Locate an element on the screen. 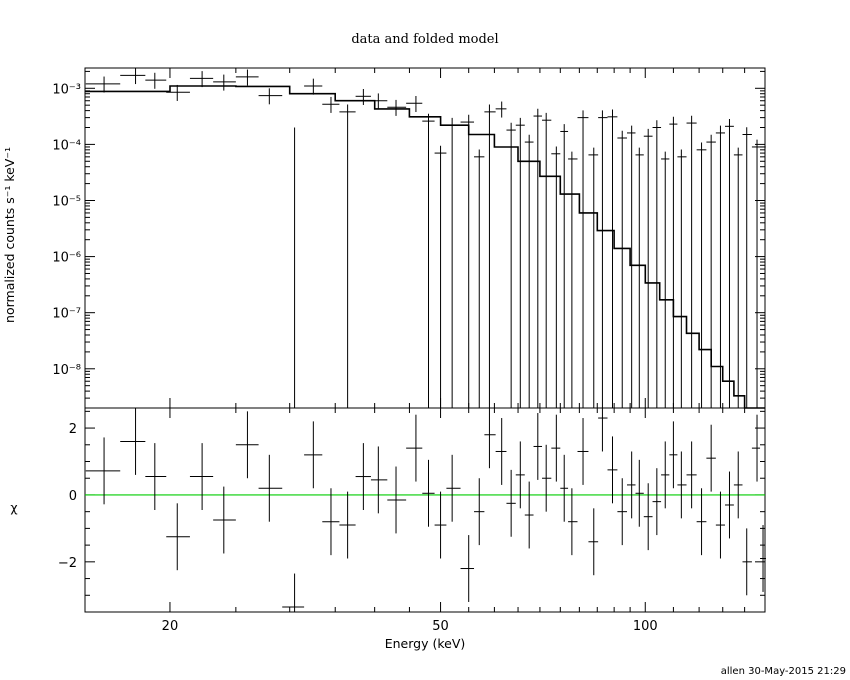 This screenshot has height=680, width=850. x-tick-labels: 20 50 100 is located at coordinates (410, 626).